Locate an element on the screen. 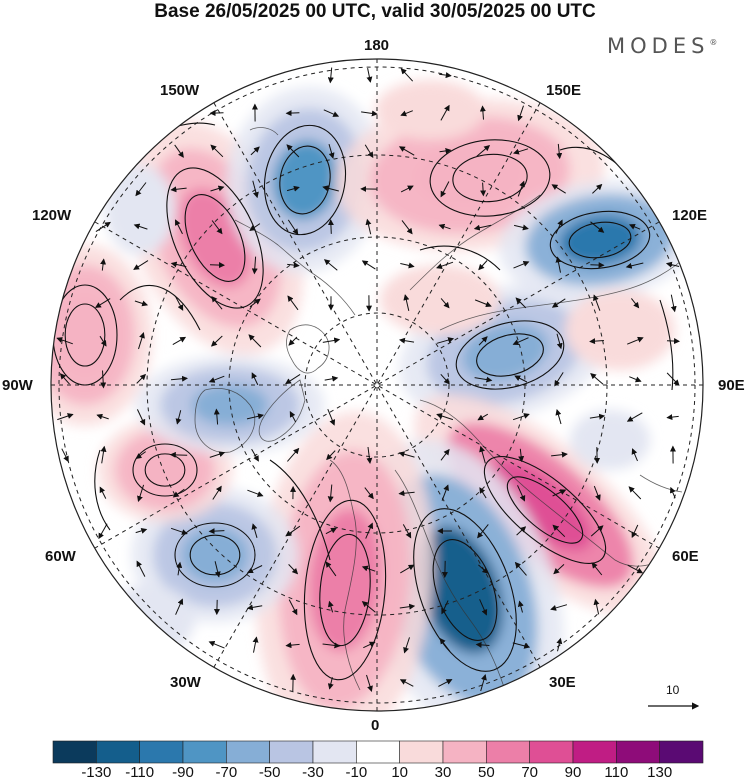  anomaly-core is located at coordinates (165, 470).